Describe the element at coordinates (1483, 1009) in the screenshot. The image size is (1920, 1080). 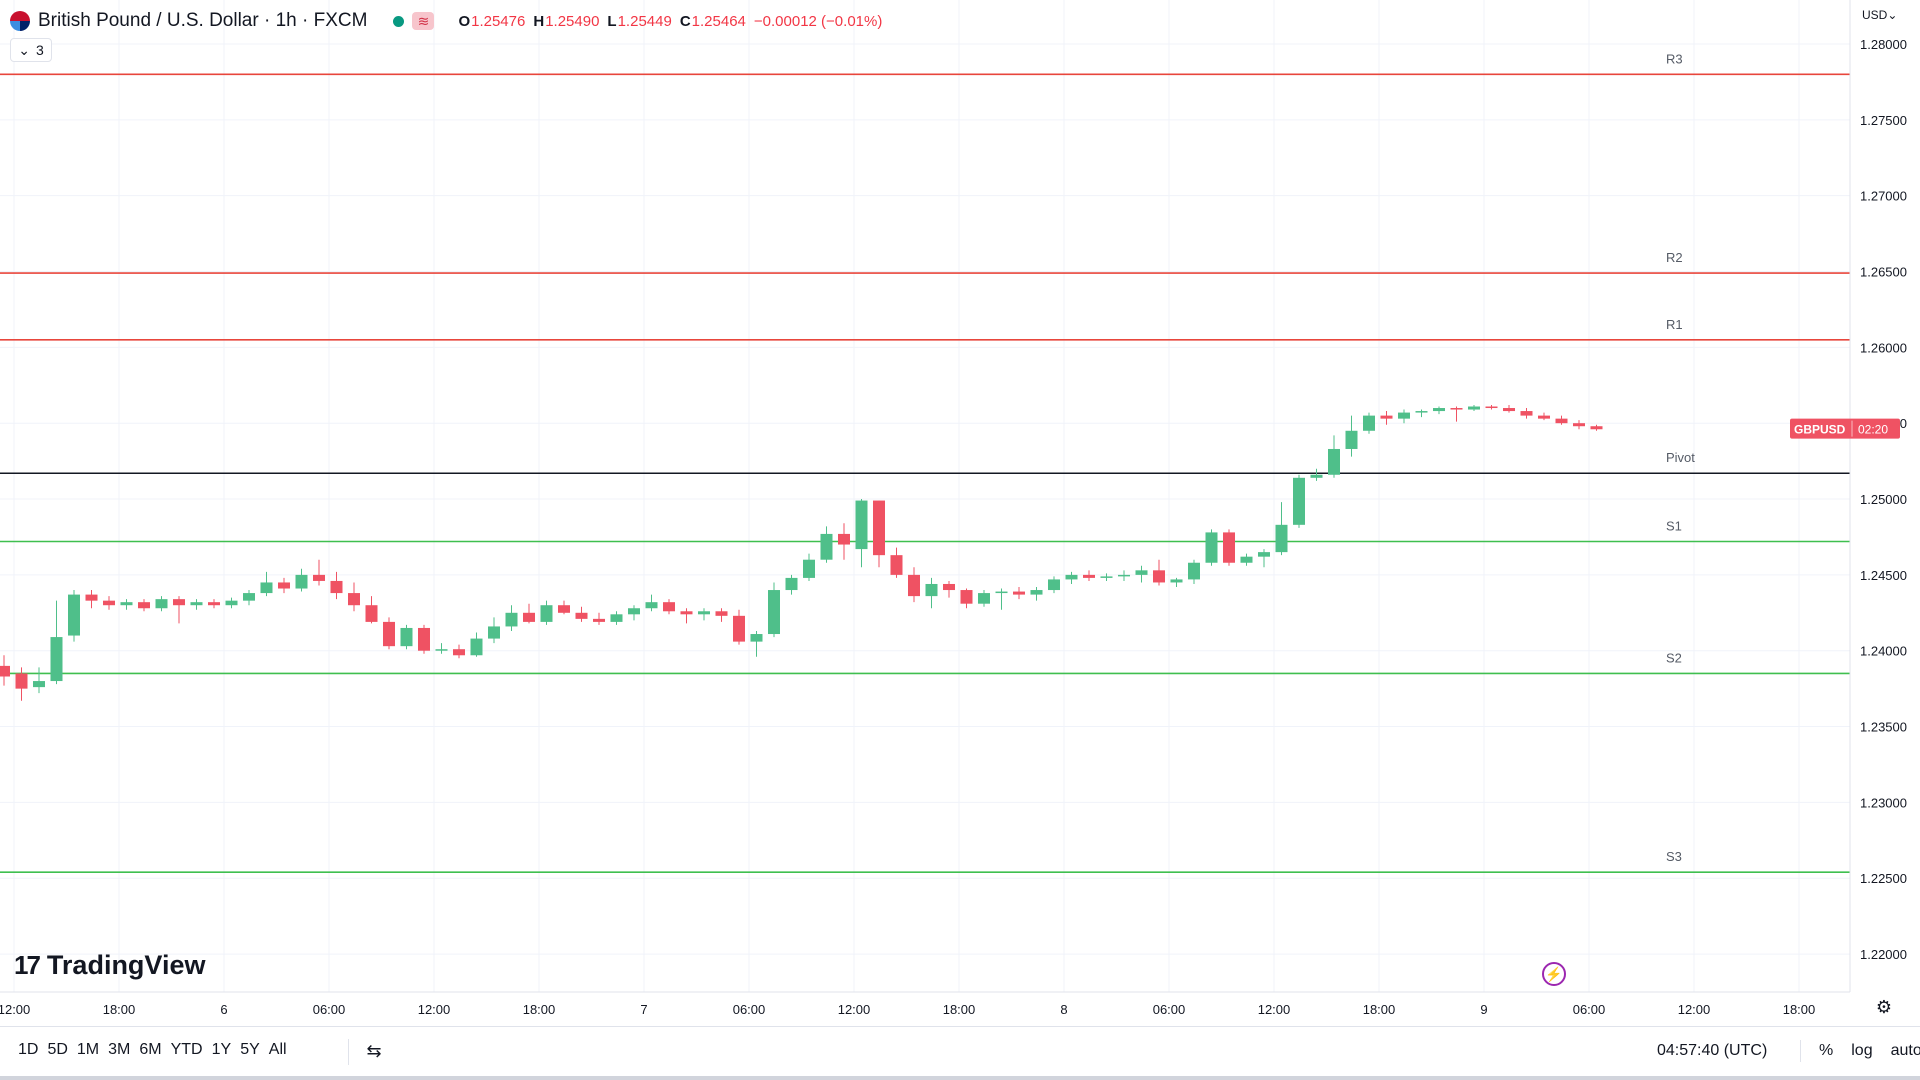
I see `time-tick-label: 9` at that location.